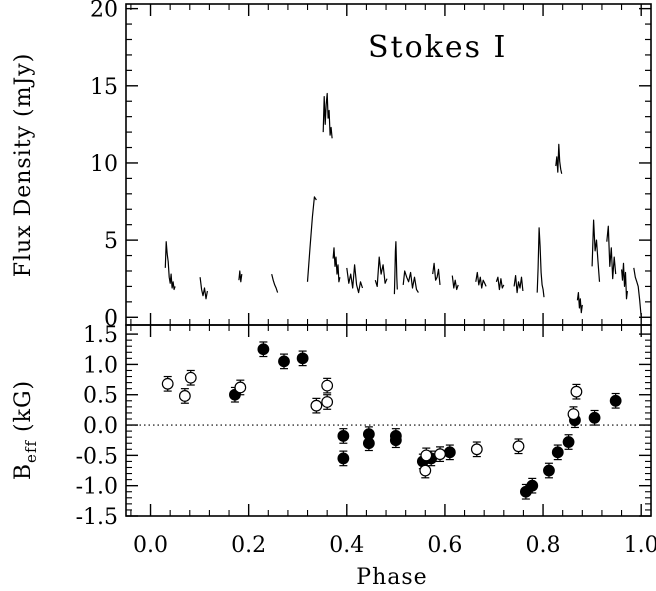 The image size is (656, 591). What do you see at coordinates (111, 241) in the screenshot?
I see `flux-y-tick-label: 5` at bounding box center [111, 241].